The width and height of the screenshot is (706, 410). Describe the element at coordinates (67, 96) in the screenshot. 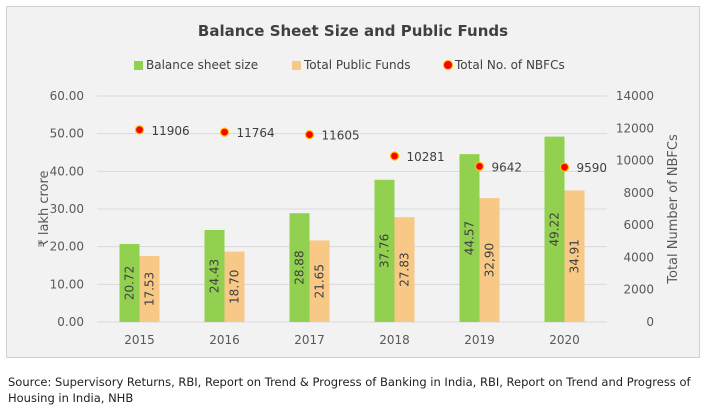

I see `y-tick-label: 60.00` at that location.